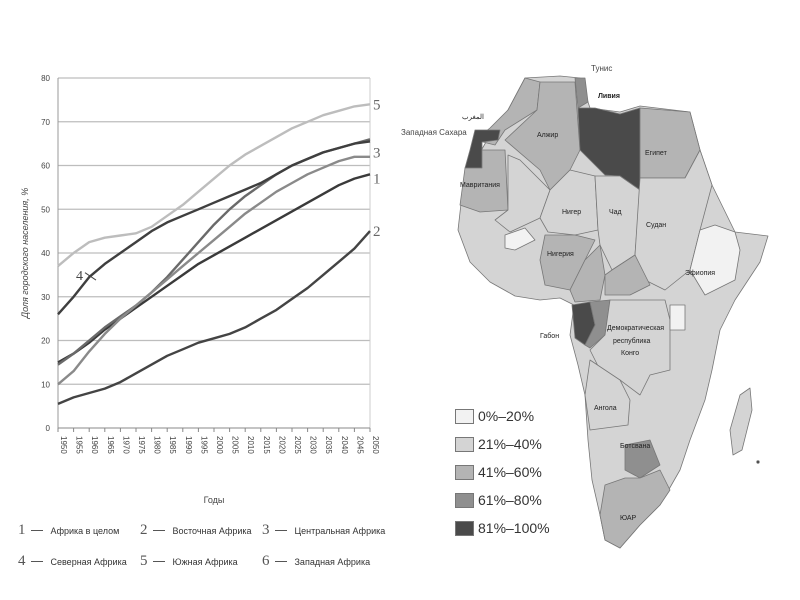 The image size is (800, 600). Describe the element at coordinates (715, 260) in the screenshot. I see `country-ethiopia` at that location.